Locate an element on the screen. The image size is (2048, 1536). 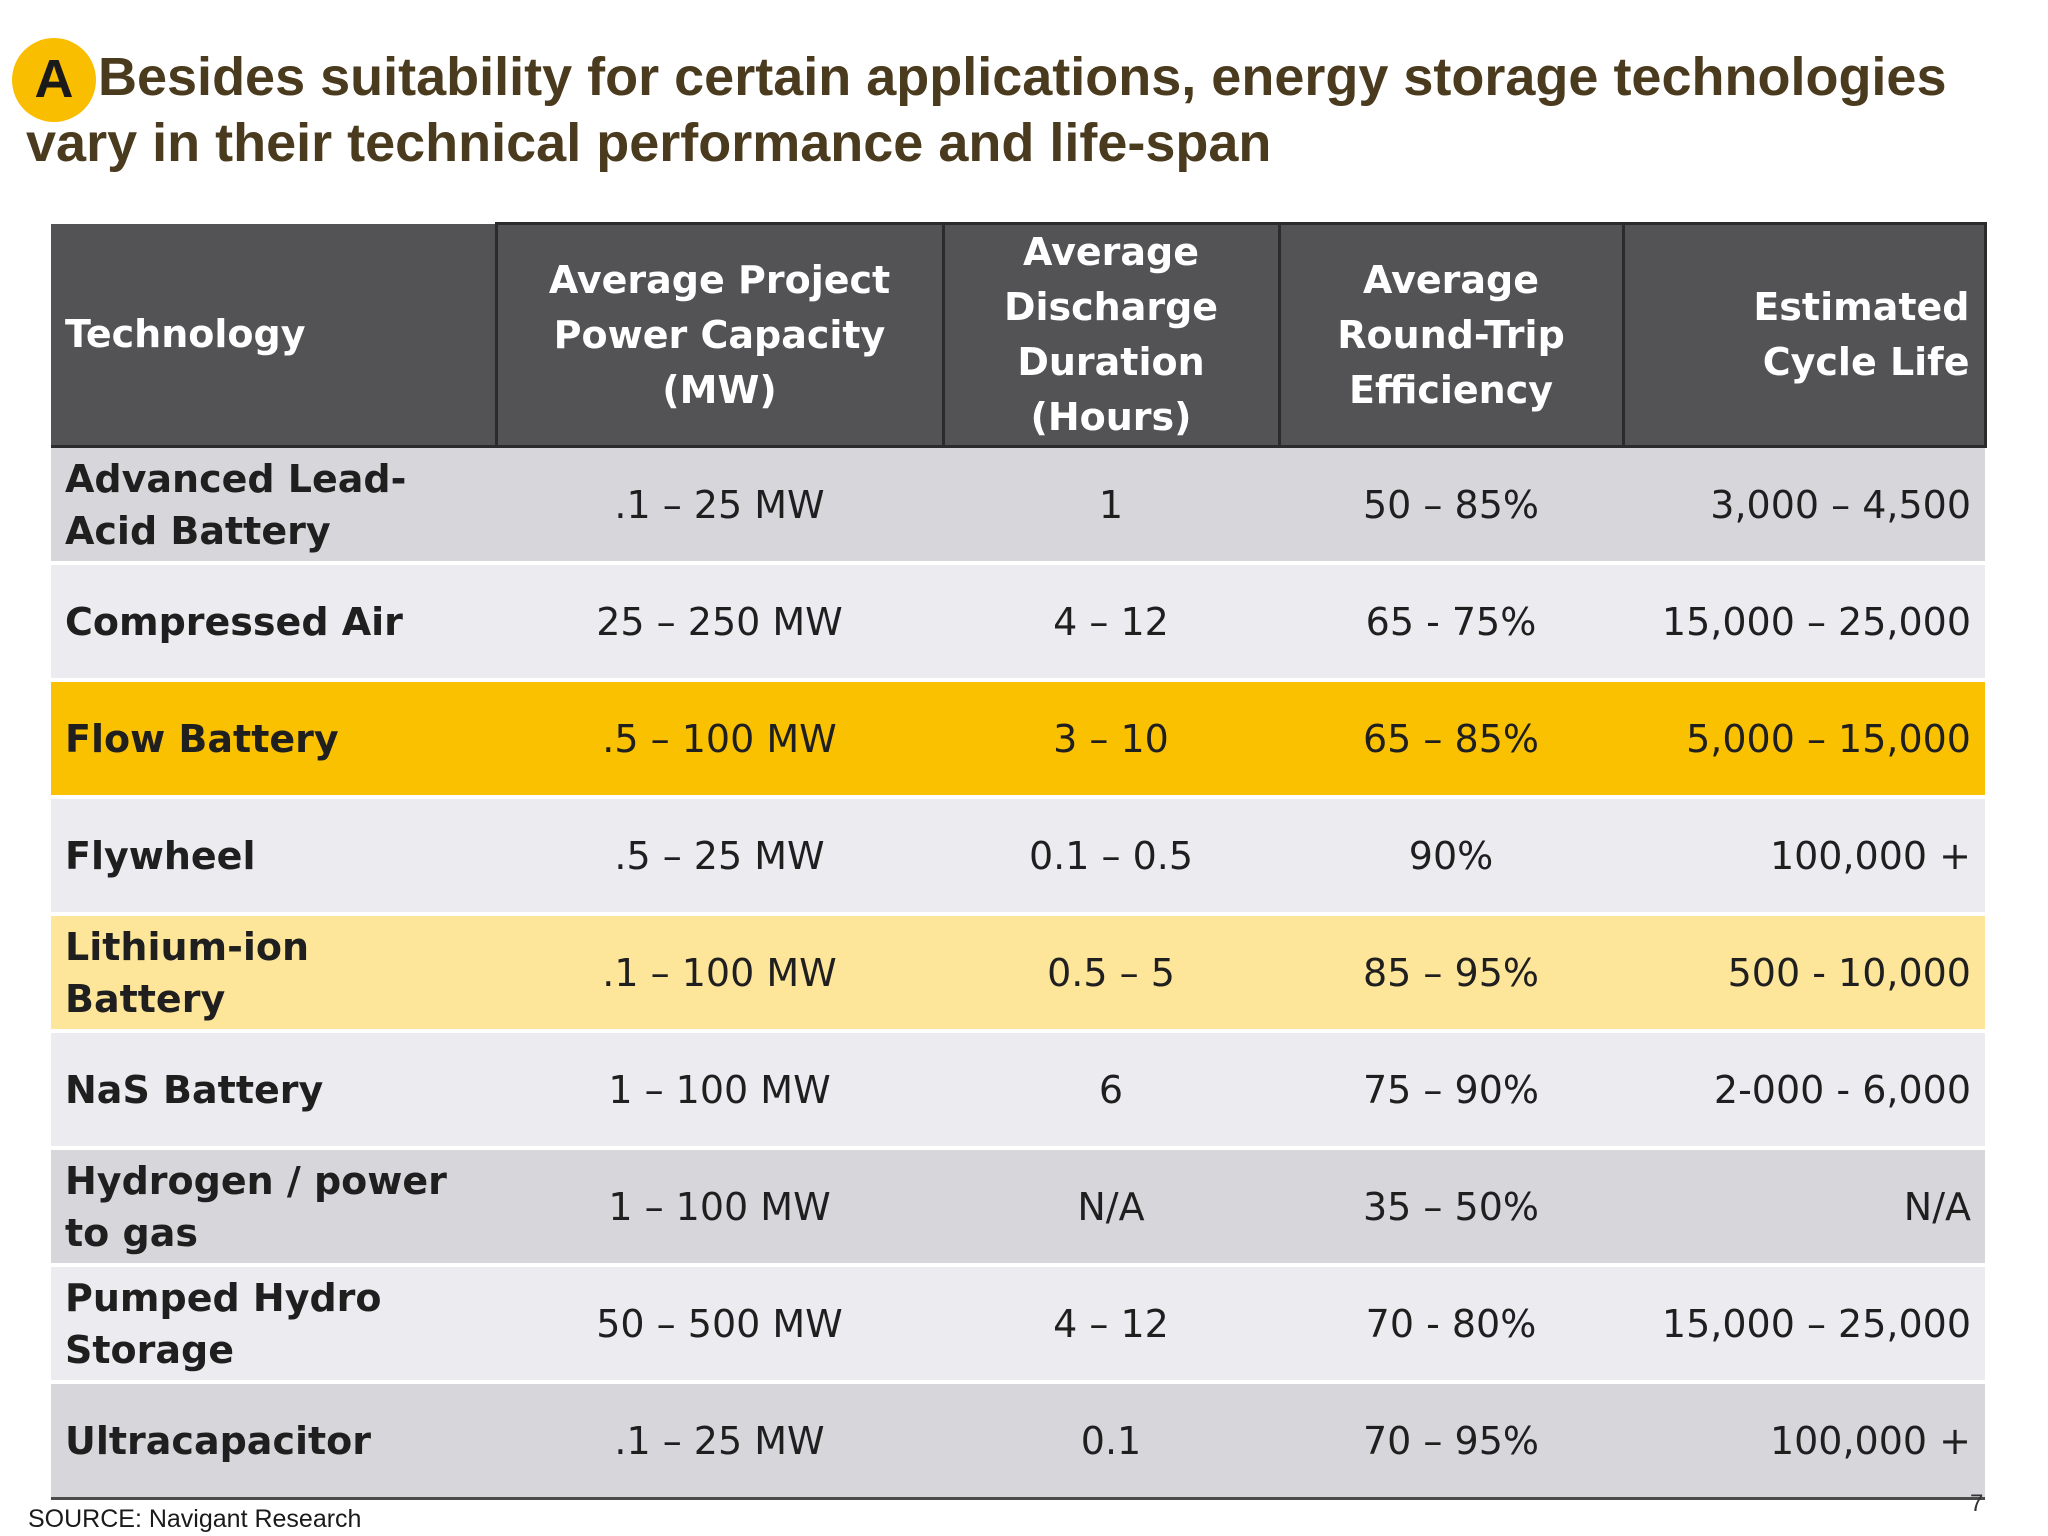
cycle-life-cell: N/A is located at coordinates (1804, 1205).